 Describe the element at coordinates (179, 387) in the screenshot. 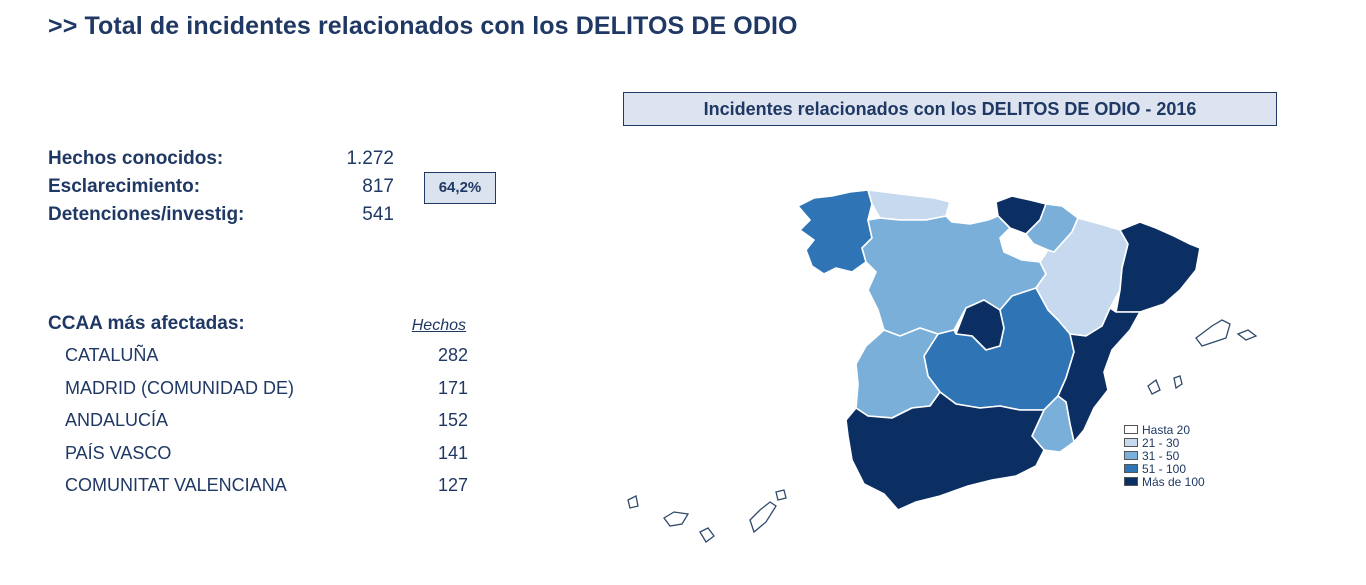

I see `ccaa-name: MADRID (COMUNIDAD DE)` at that location.